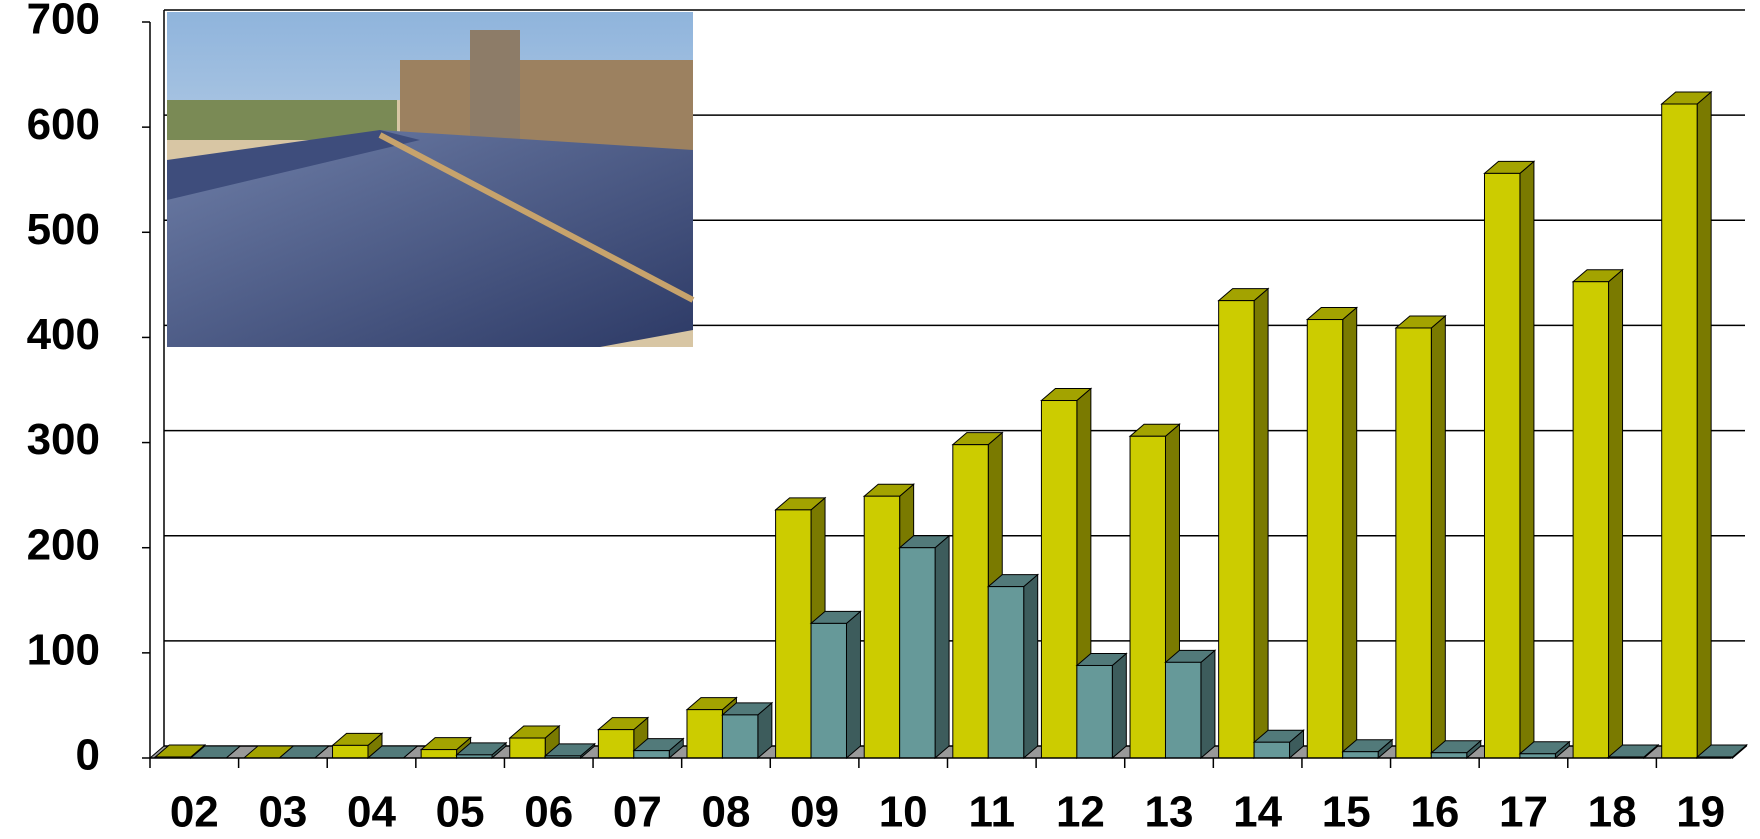 The width and height of the screenshot is (1760, 839). What do you see at coordinates (1612, 812) in the screenshot?
I see `x-tick-label: 18` at bounding box center [1612, 812].